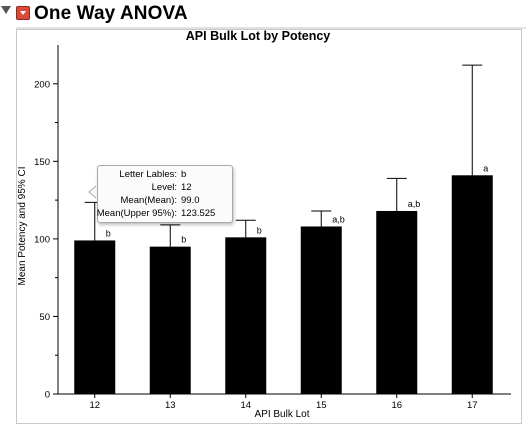  What do you see at coordinates (149, 200) in the screenshot?
I see `tooltip-label: Mean(Mean):` at bounding box center [149, 200].